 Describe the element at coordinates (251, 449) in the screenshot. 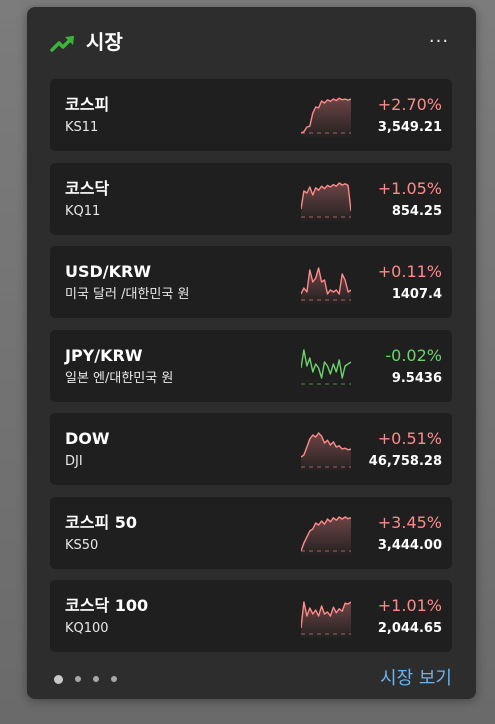

I see `market-card: DOW DJI +0.51% 46,758.28` at that location.